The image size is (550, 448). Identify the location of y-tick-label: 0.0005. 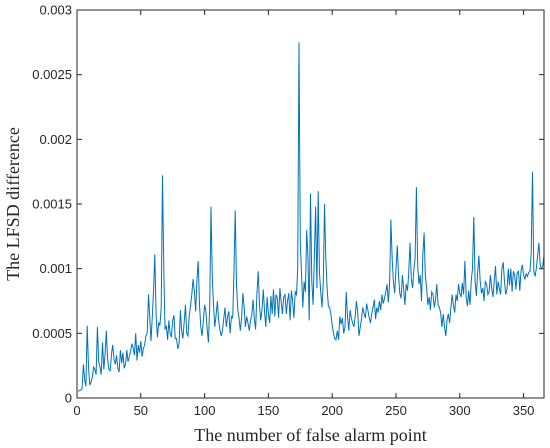
(52, 333).